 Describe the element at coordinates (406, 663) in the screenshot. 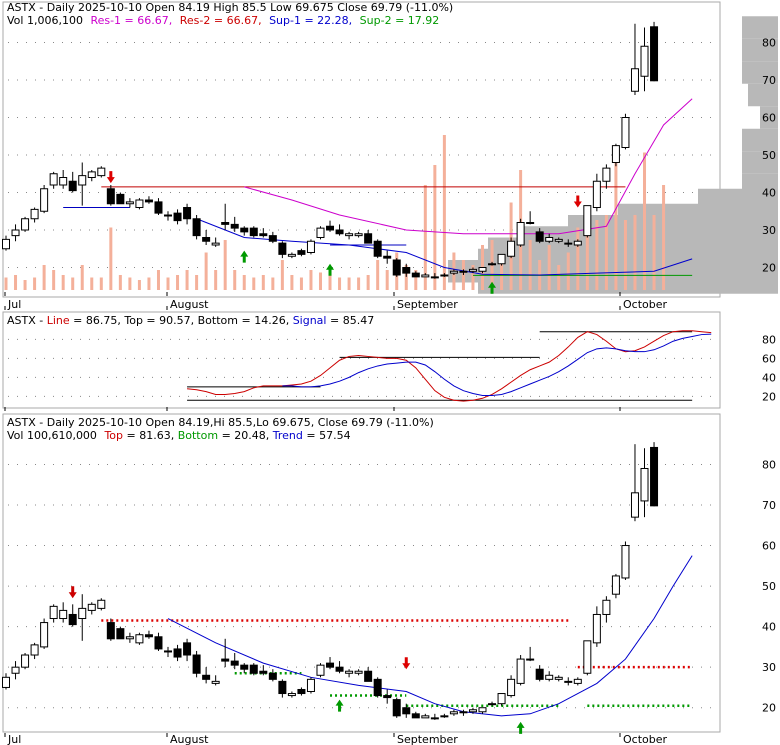

I see `sell-arrow` at that location.